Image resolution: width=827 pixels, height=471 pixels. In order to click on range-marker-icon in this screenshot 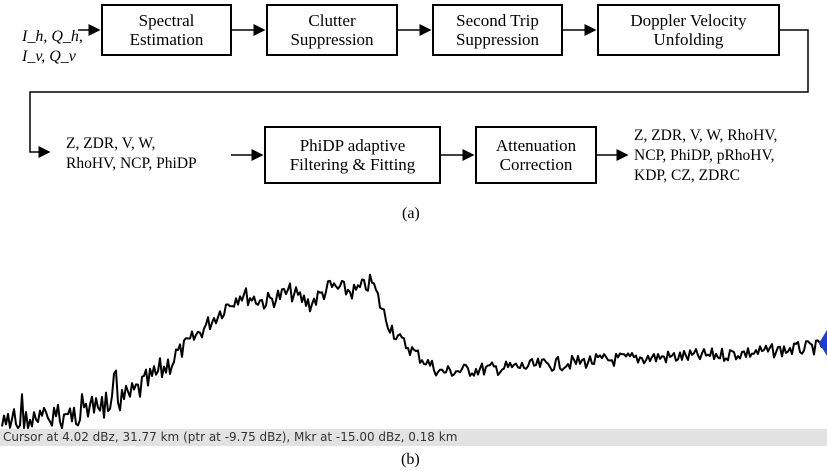, I will do `click(823, 343)`.